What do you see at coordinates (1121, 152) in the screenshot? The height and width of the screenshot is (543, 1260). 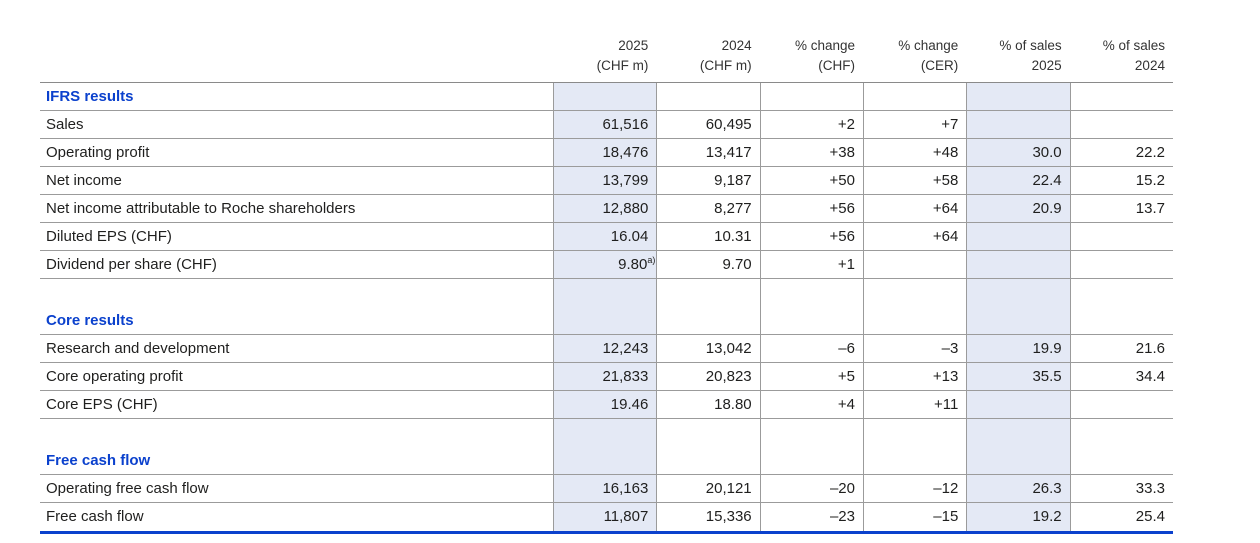 I see `cell-pos-2024: 22.2` at bounding box center [1121, 152].